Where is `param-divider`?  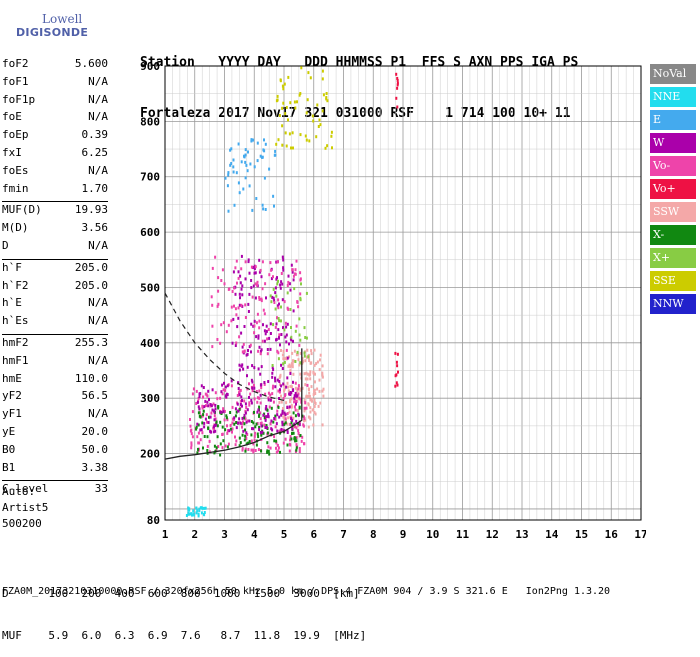
param-divider is located at coordinates (55, 202).